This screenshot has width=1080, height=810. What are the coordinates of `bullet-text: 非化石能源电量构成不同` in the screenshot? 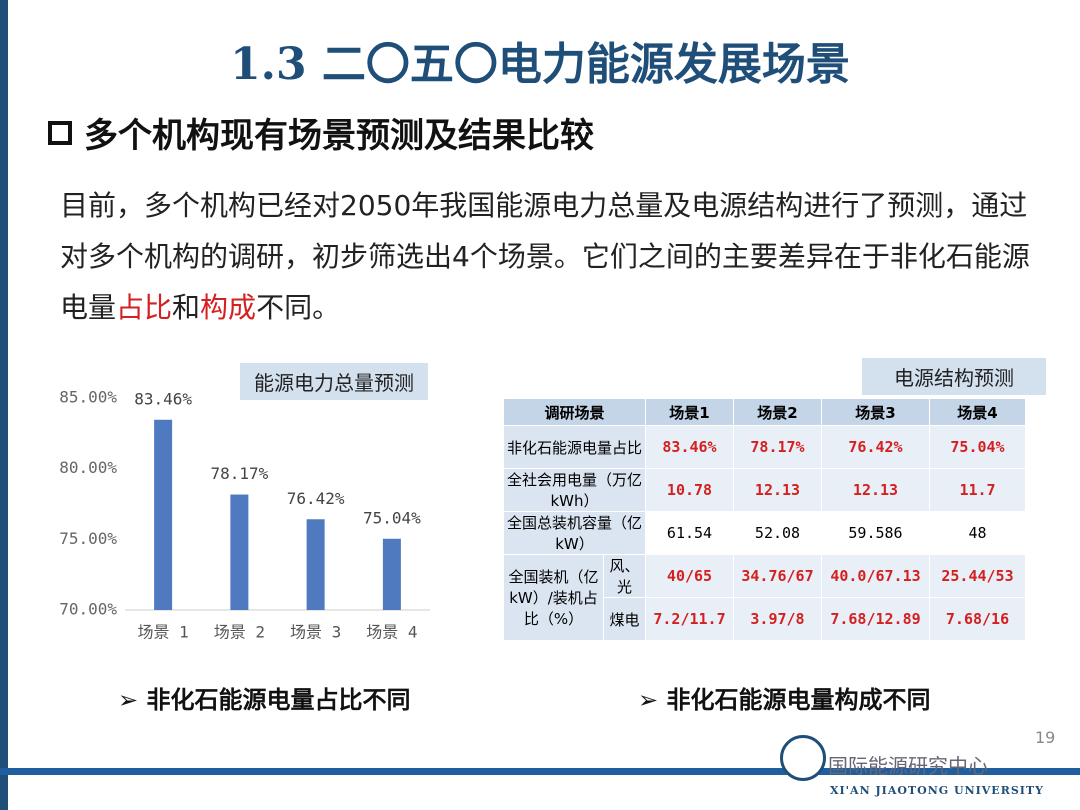 It's located at (798, 700).